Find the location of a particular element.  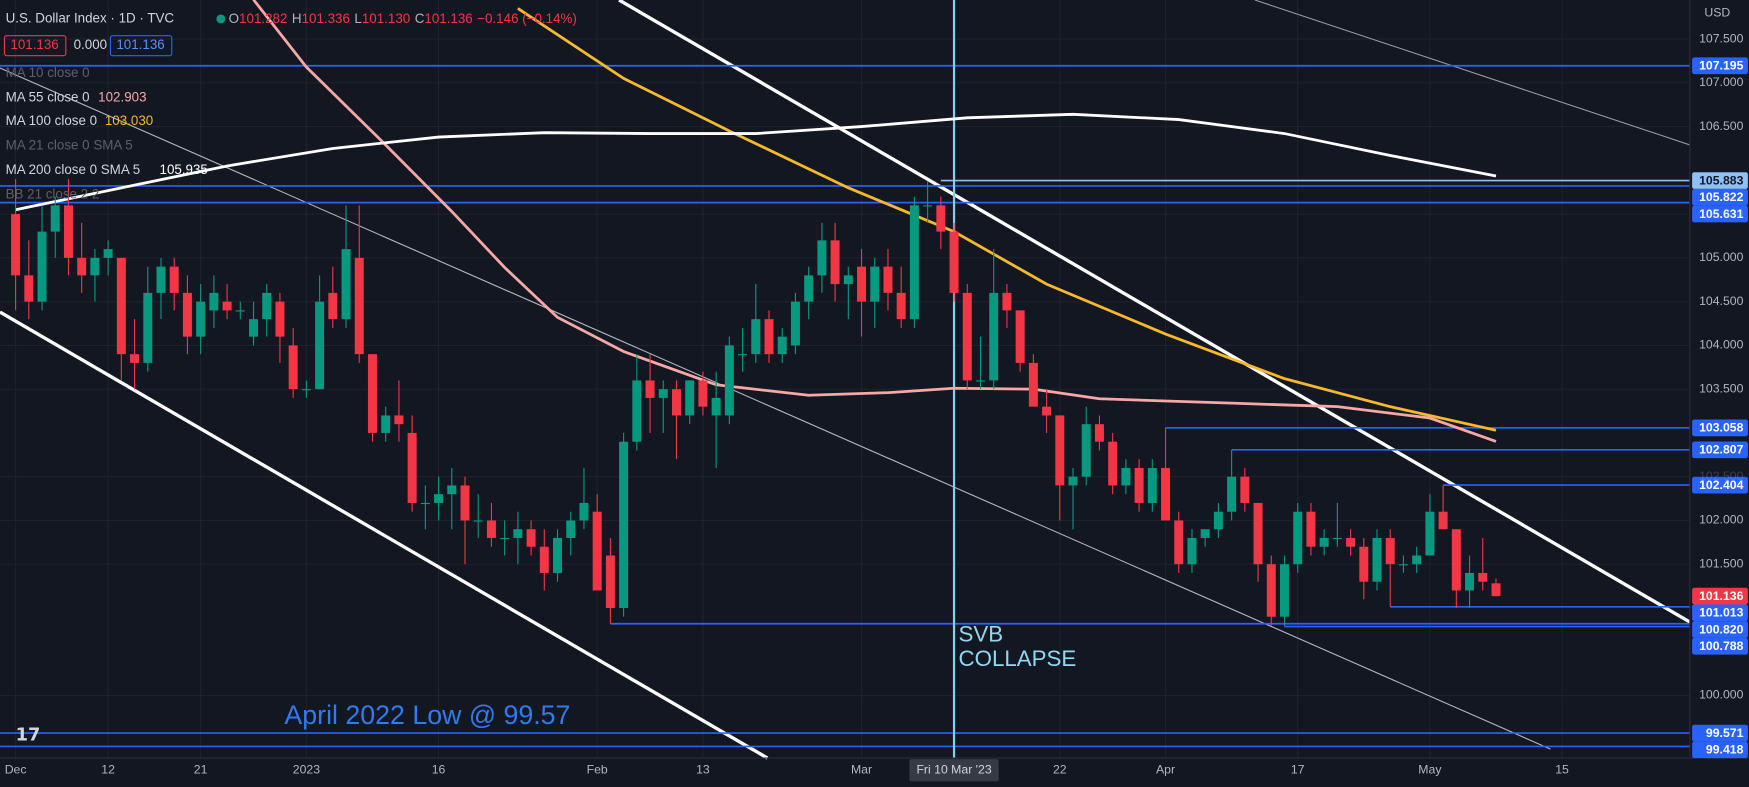

date-label: Fri 10 Mar '23 is located at coordinates (953, 770).